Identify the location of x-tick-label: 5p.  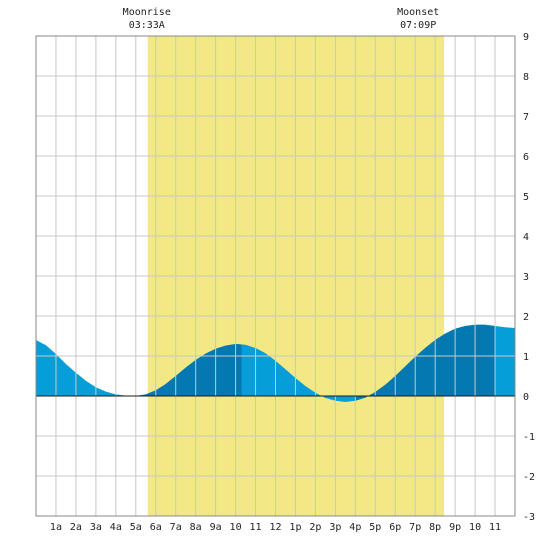
(375, 527).